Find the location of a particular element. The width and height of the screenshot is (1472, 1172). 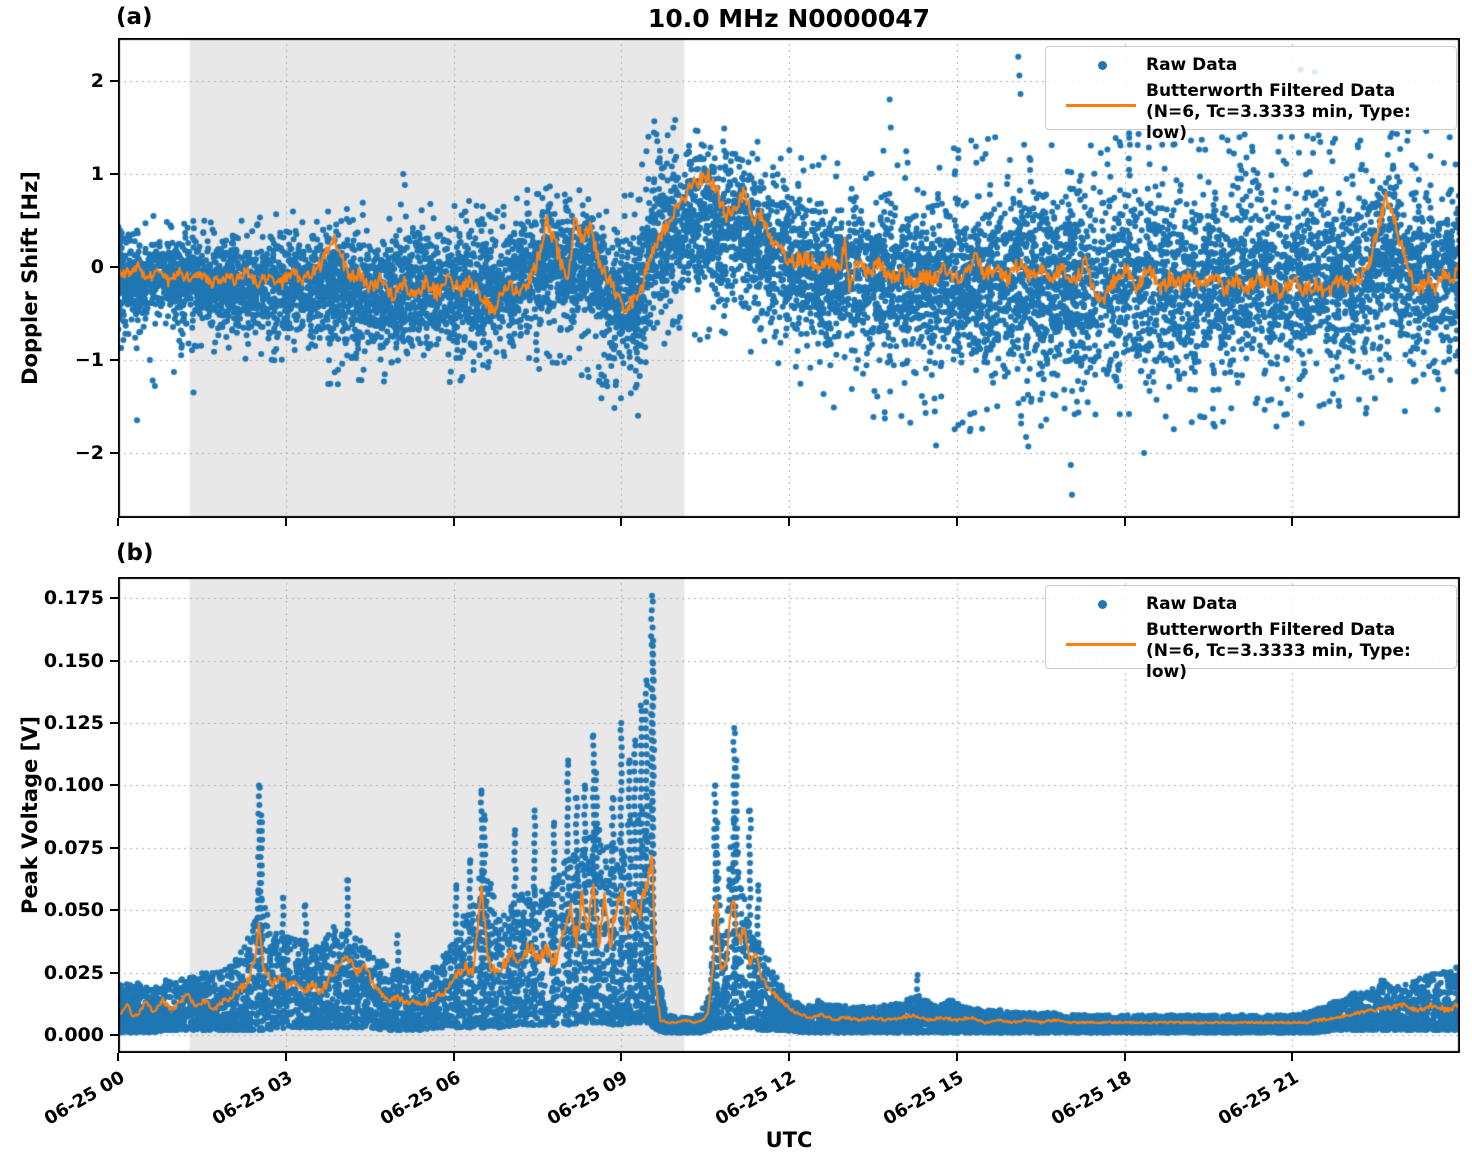

y-tick-label: 0.100 is located at coordinates (73, 785).